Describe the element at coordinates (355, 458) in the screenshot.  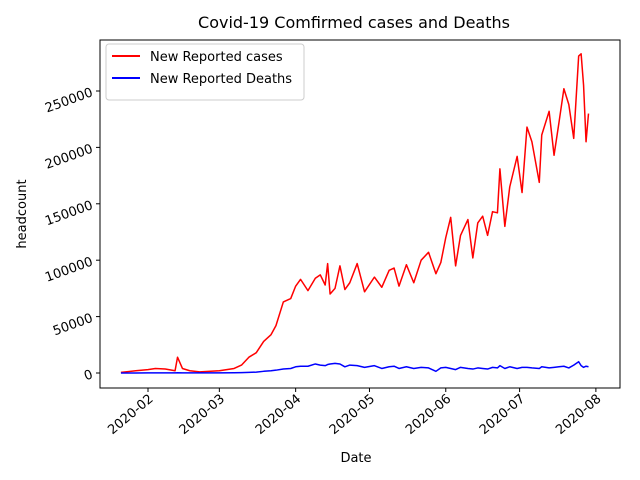
I see `x-axis-label: Date` at that location.